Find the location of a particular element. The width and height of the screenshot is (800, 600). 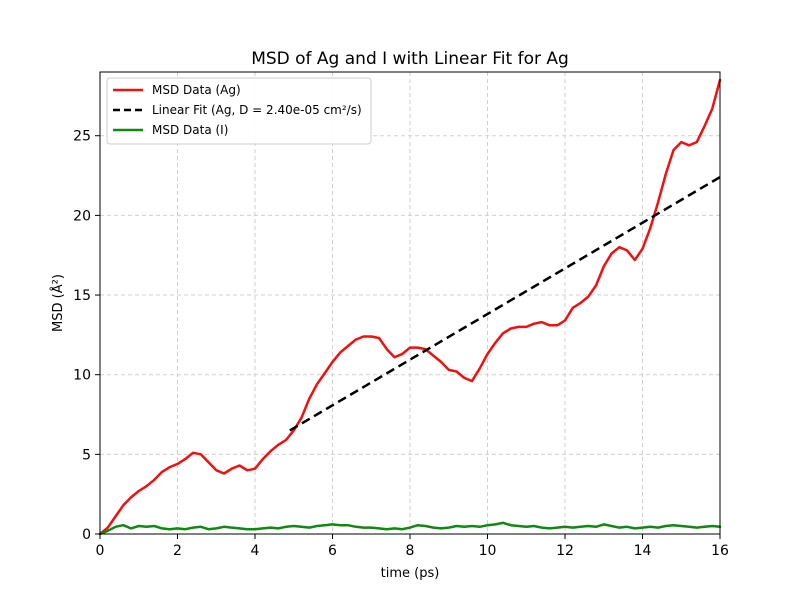

y-axis-label: MSD (Å²) is located at coordinates (58, 303).